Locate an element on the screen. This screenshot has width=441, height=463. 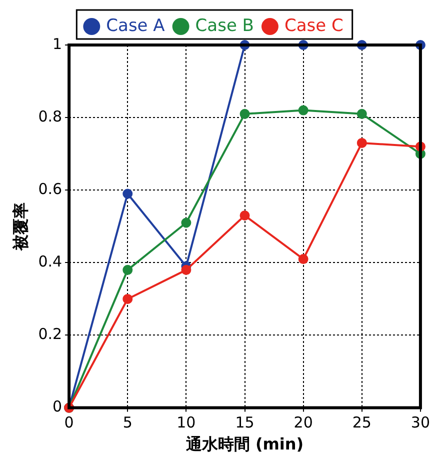
x-tick-label: 10 is located at coordinates (186, 423).